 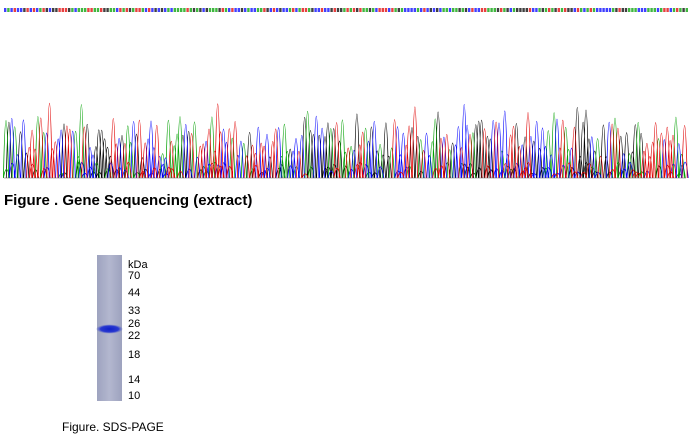 I want to click on marker-label: 22, so click(x=134, y=336).